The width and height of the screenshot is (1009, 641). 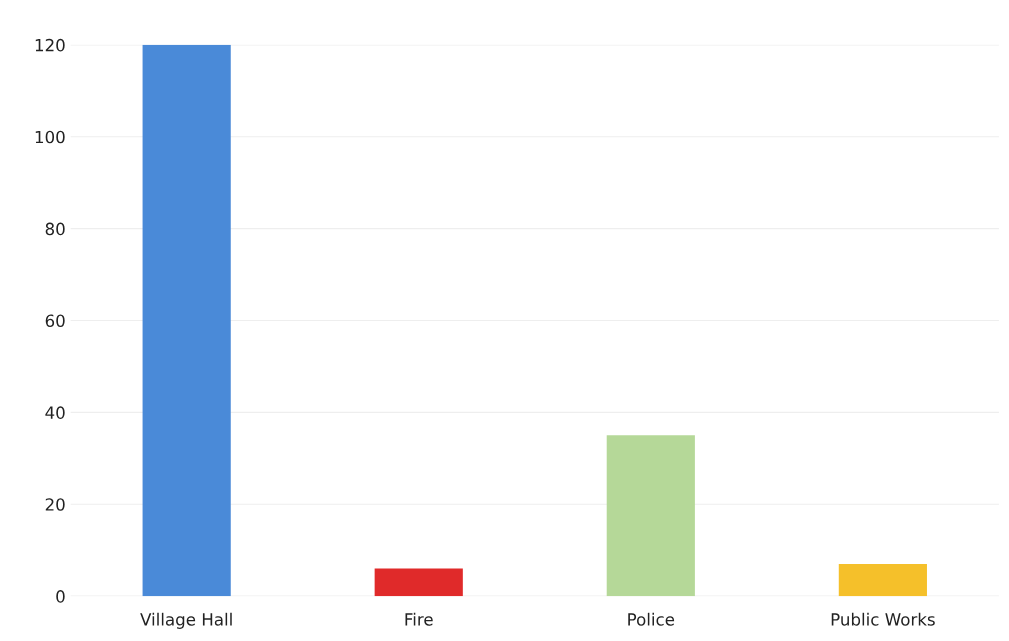 What do you see at coordinates (186, 620) in the screenshot?
I see `x-tick-label: Village Hall` at bounding box center [186, 620].